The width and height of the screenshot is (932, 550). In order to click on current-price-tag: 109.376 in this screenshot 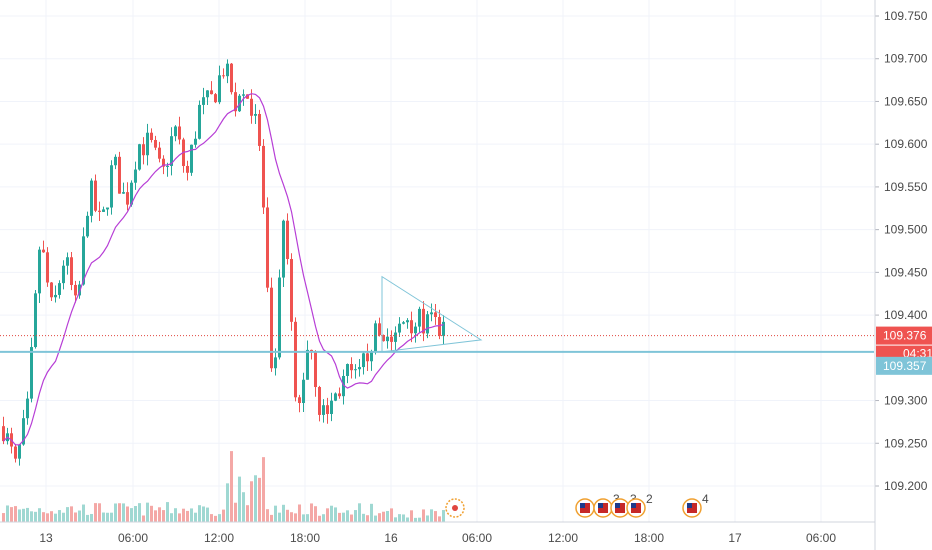, I will do `click(904, 335)`.